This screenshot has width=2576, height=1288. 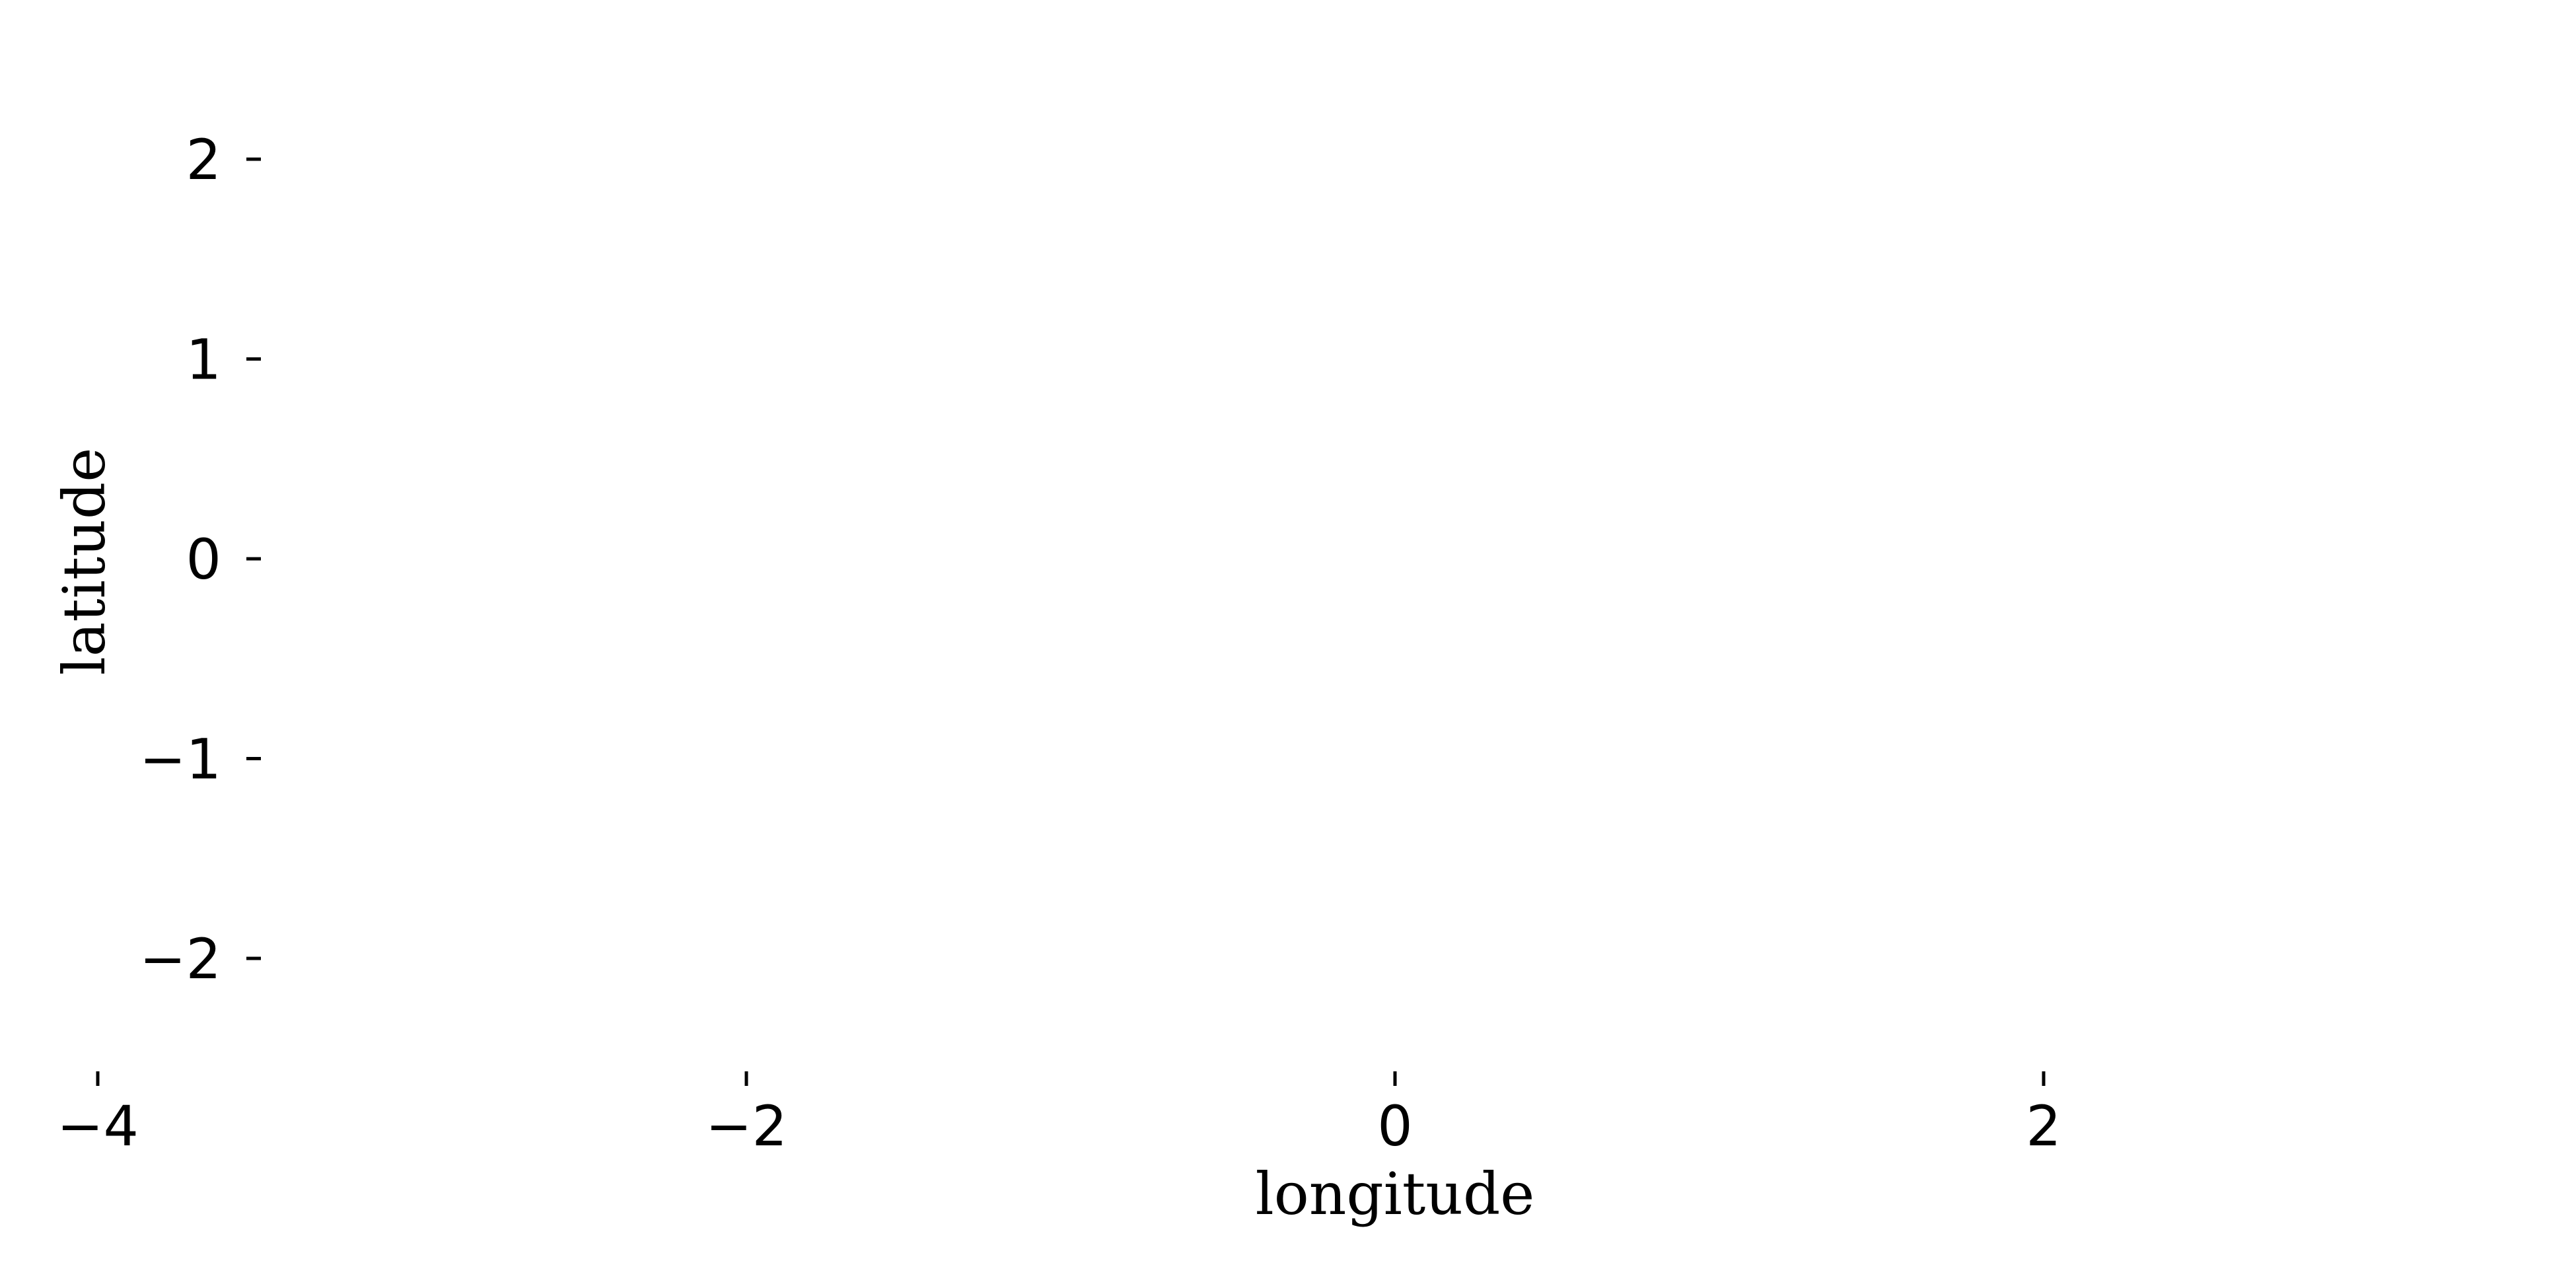 What do you see at coordinates (1059, 1115) in the screenshot?
I see `x-axis: −6−4−20246` at bounding box center [1059, 1115].